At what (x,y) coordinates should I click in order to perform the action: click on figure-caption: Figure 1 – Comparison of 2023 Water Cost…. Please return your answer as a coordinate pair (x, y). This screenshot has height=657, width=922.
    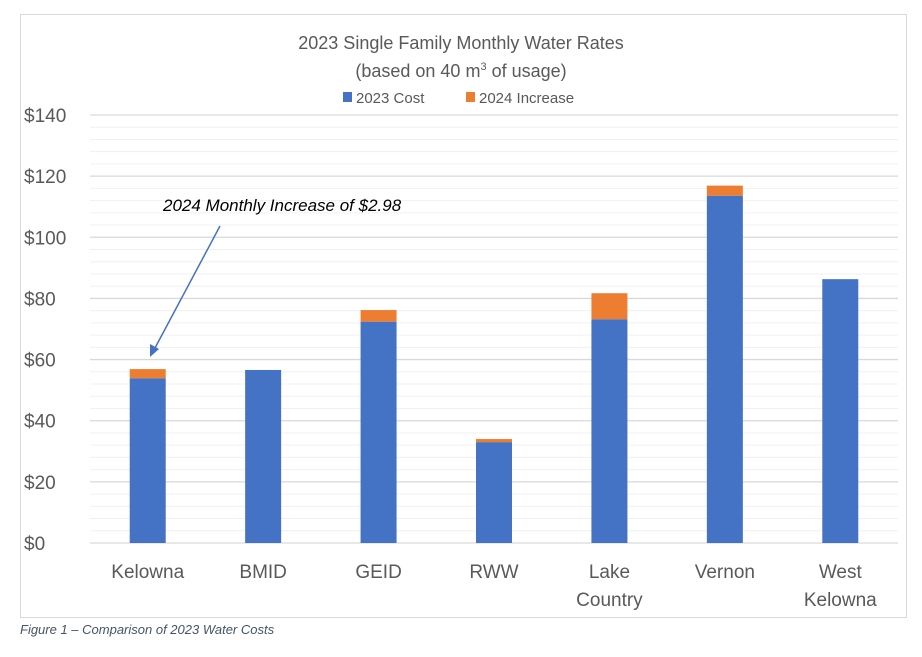
    Looking at the image, I should click on (147, 629).